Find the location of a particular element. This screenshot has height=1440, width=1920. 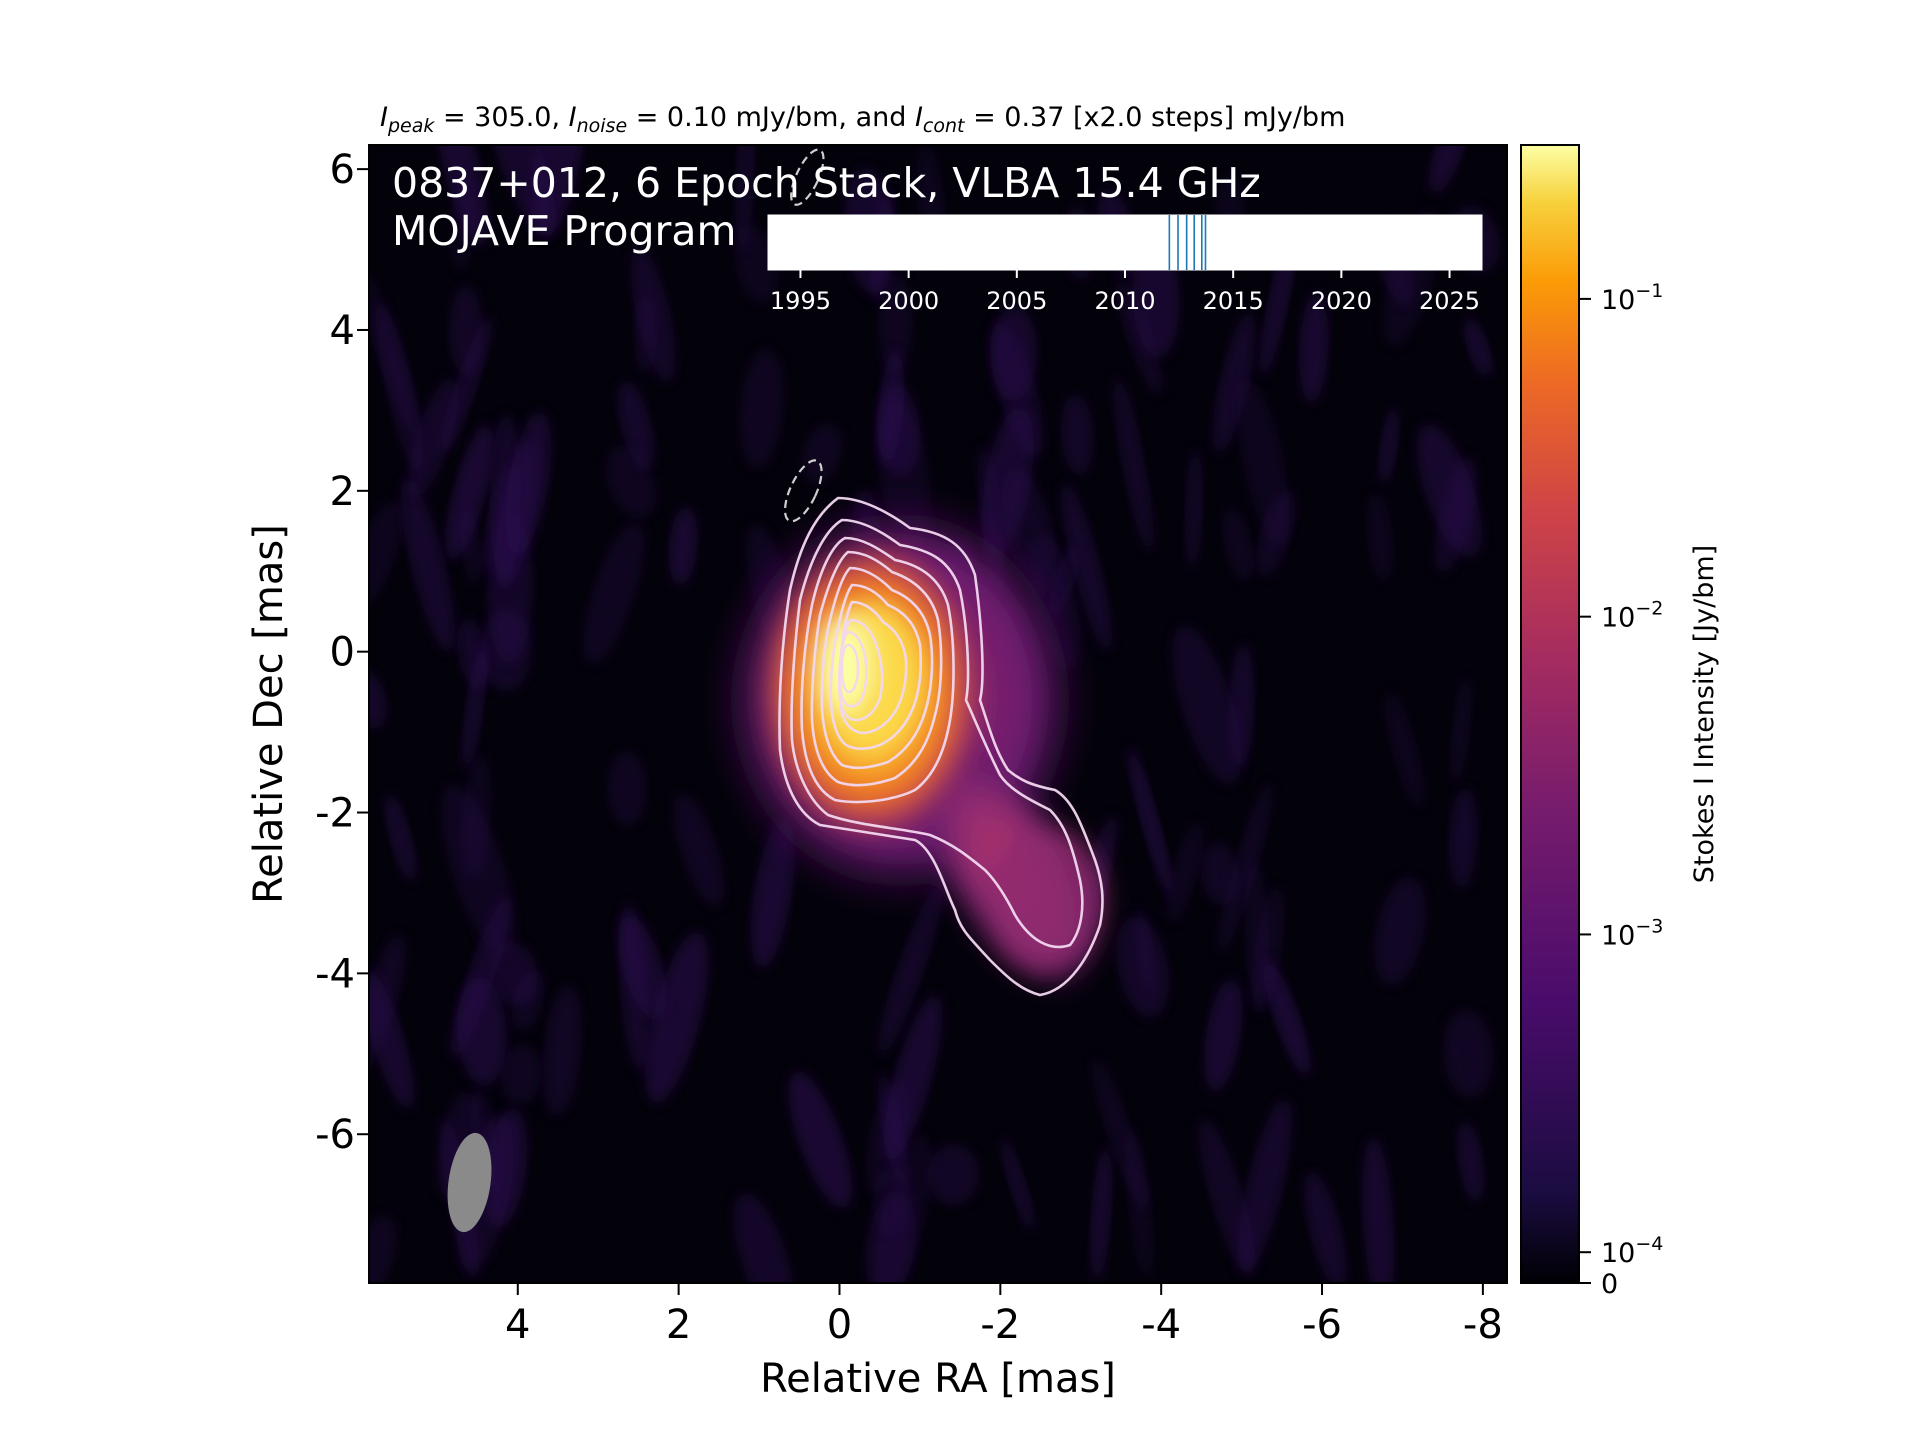

colorbar-ticks: 10⁻¹ 10⁻² 10⁻³ 10⁻⁴⁰ is located at coordinates (1621, 790).